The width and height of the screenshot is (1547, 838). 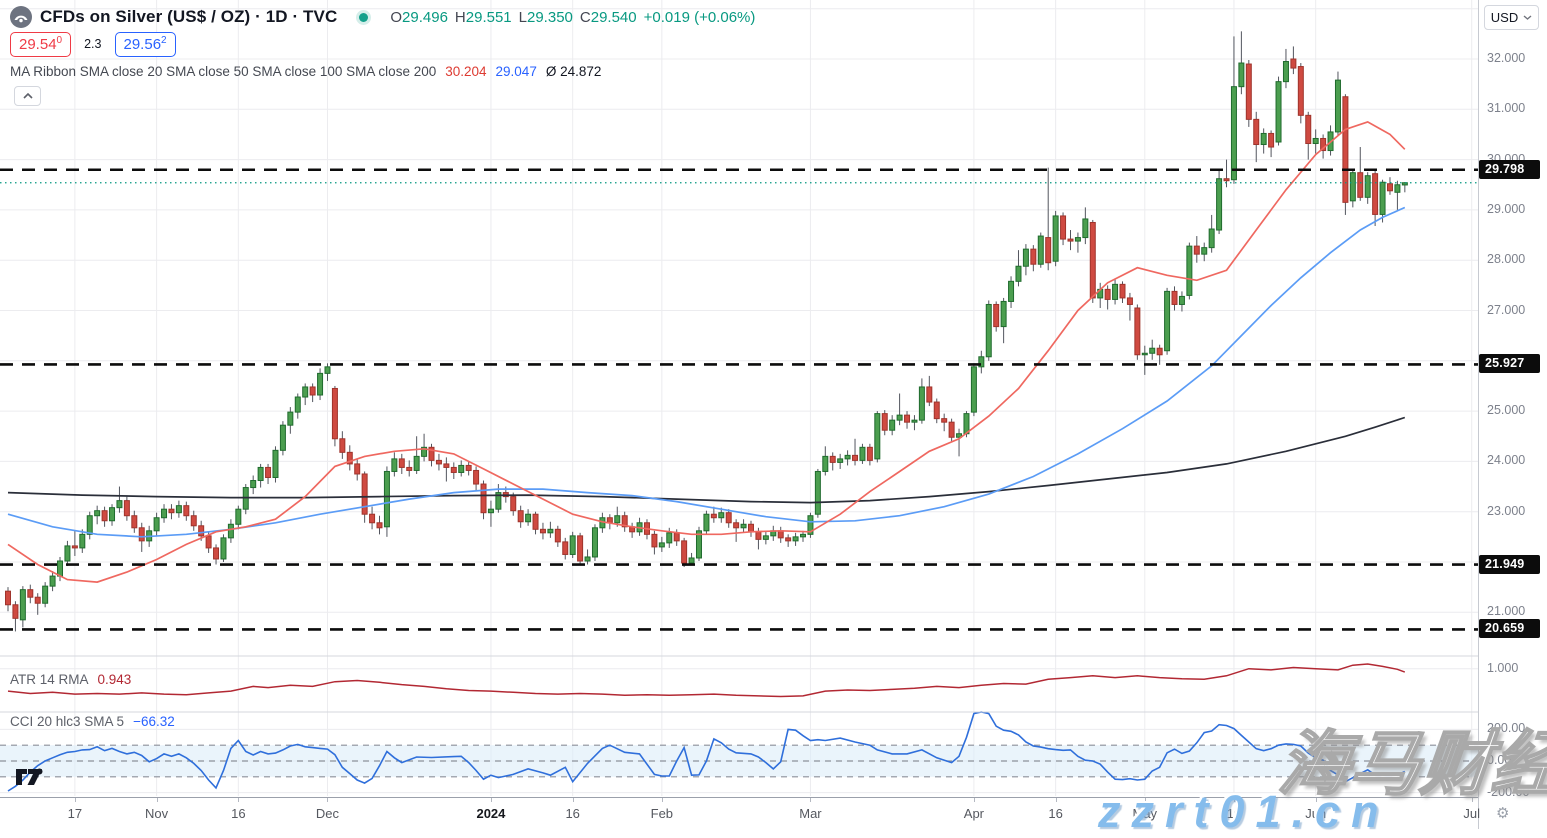 I want to click on buy-button: 29.562, so click(x=145, y=44).